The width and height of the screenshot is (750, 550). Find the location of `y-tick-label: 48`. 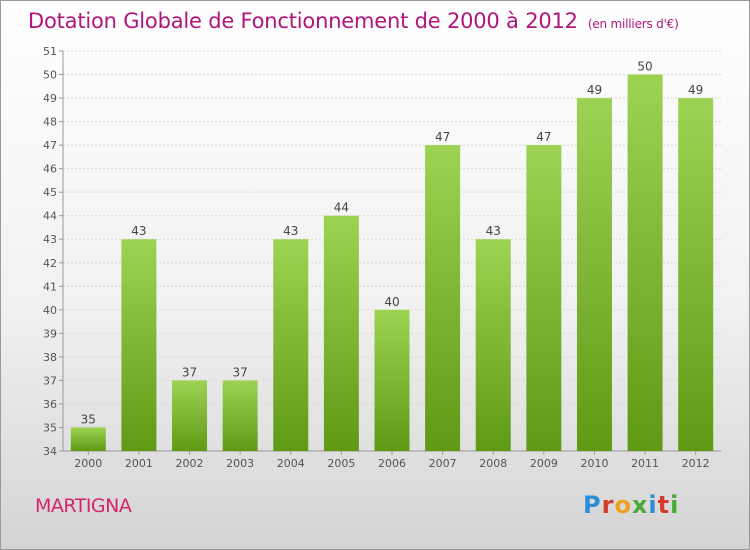

y-tick-label: 48 is located at coordinates (50, 122).